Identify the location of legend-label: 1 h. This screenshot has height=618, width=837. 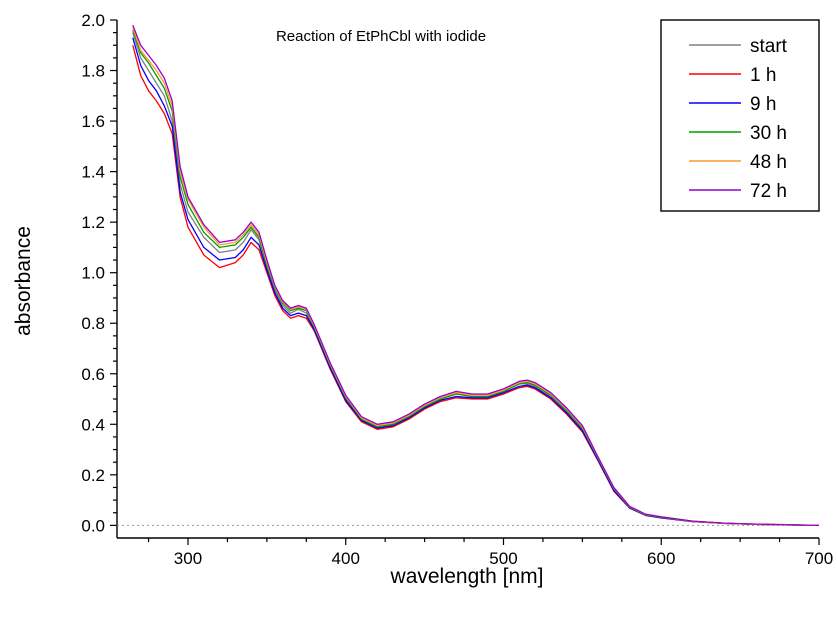
(763, 75).